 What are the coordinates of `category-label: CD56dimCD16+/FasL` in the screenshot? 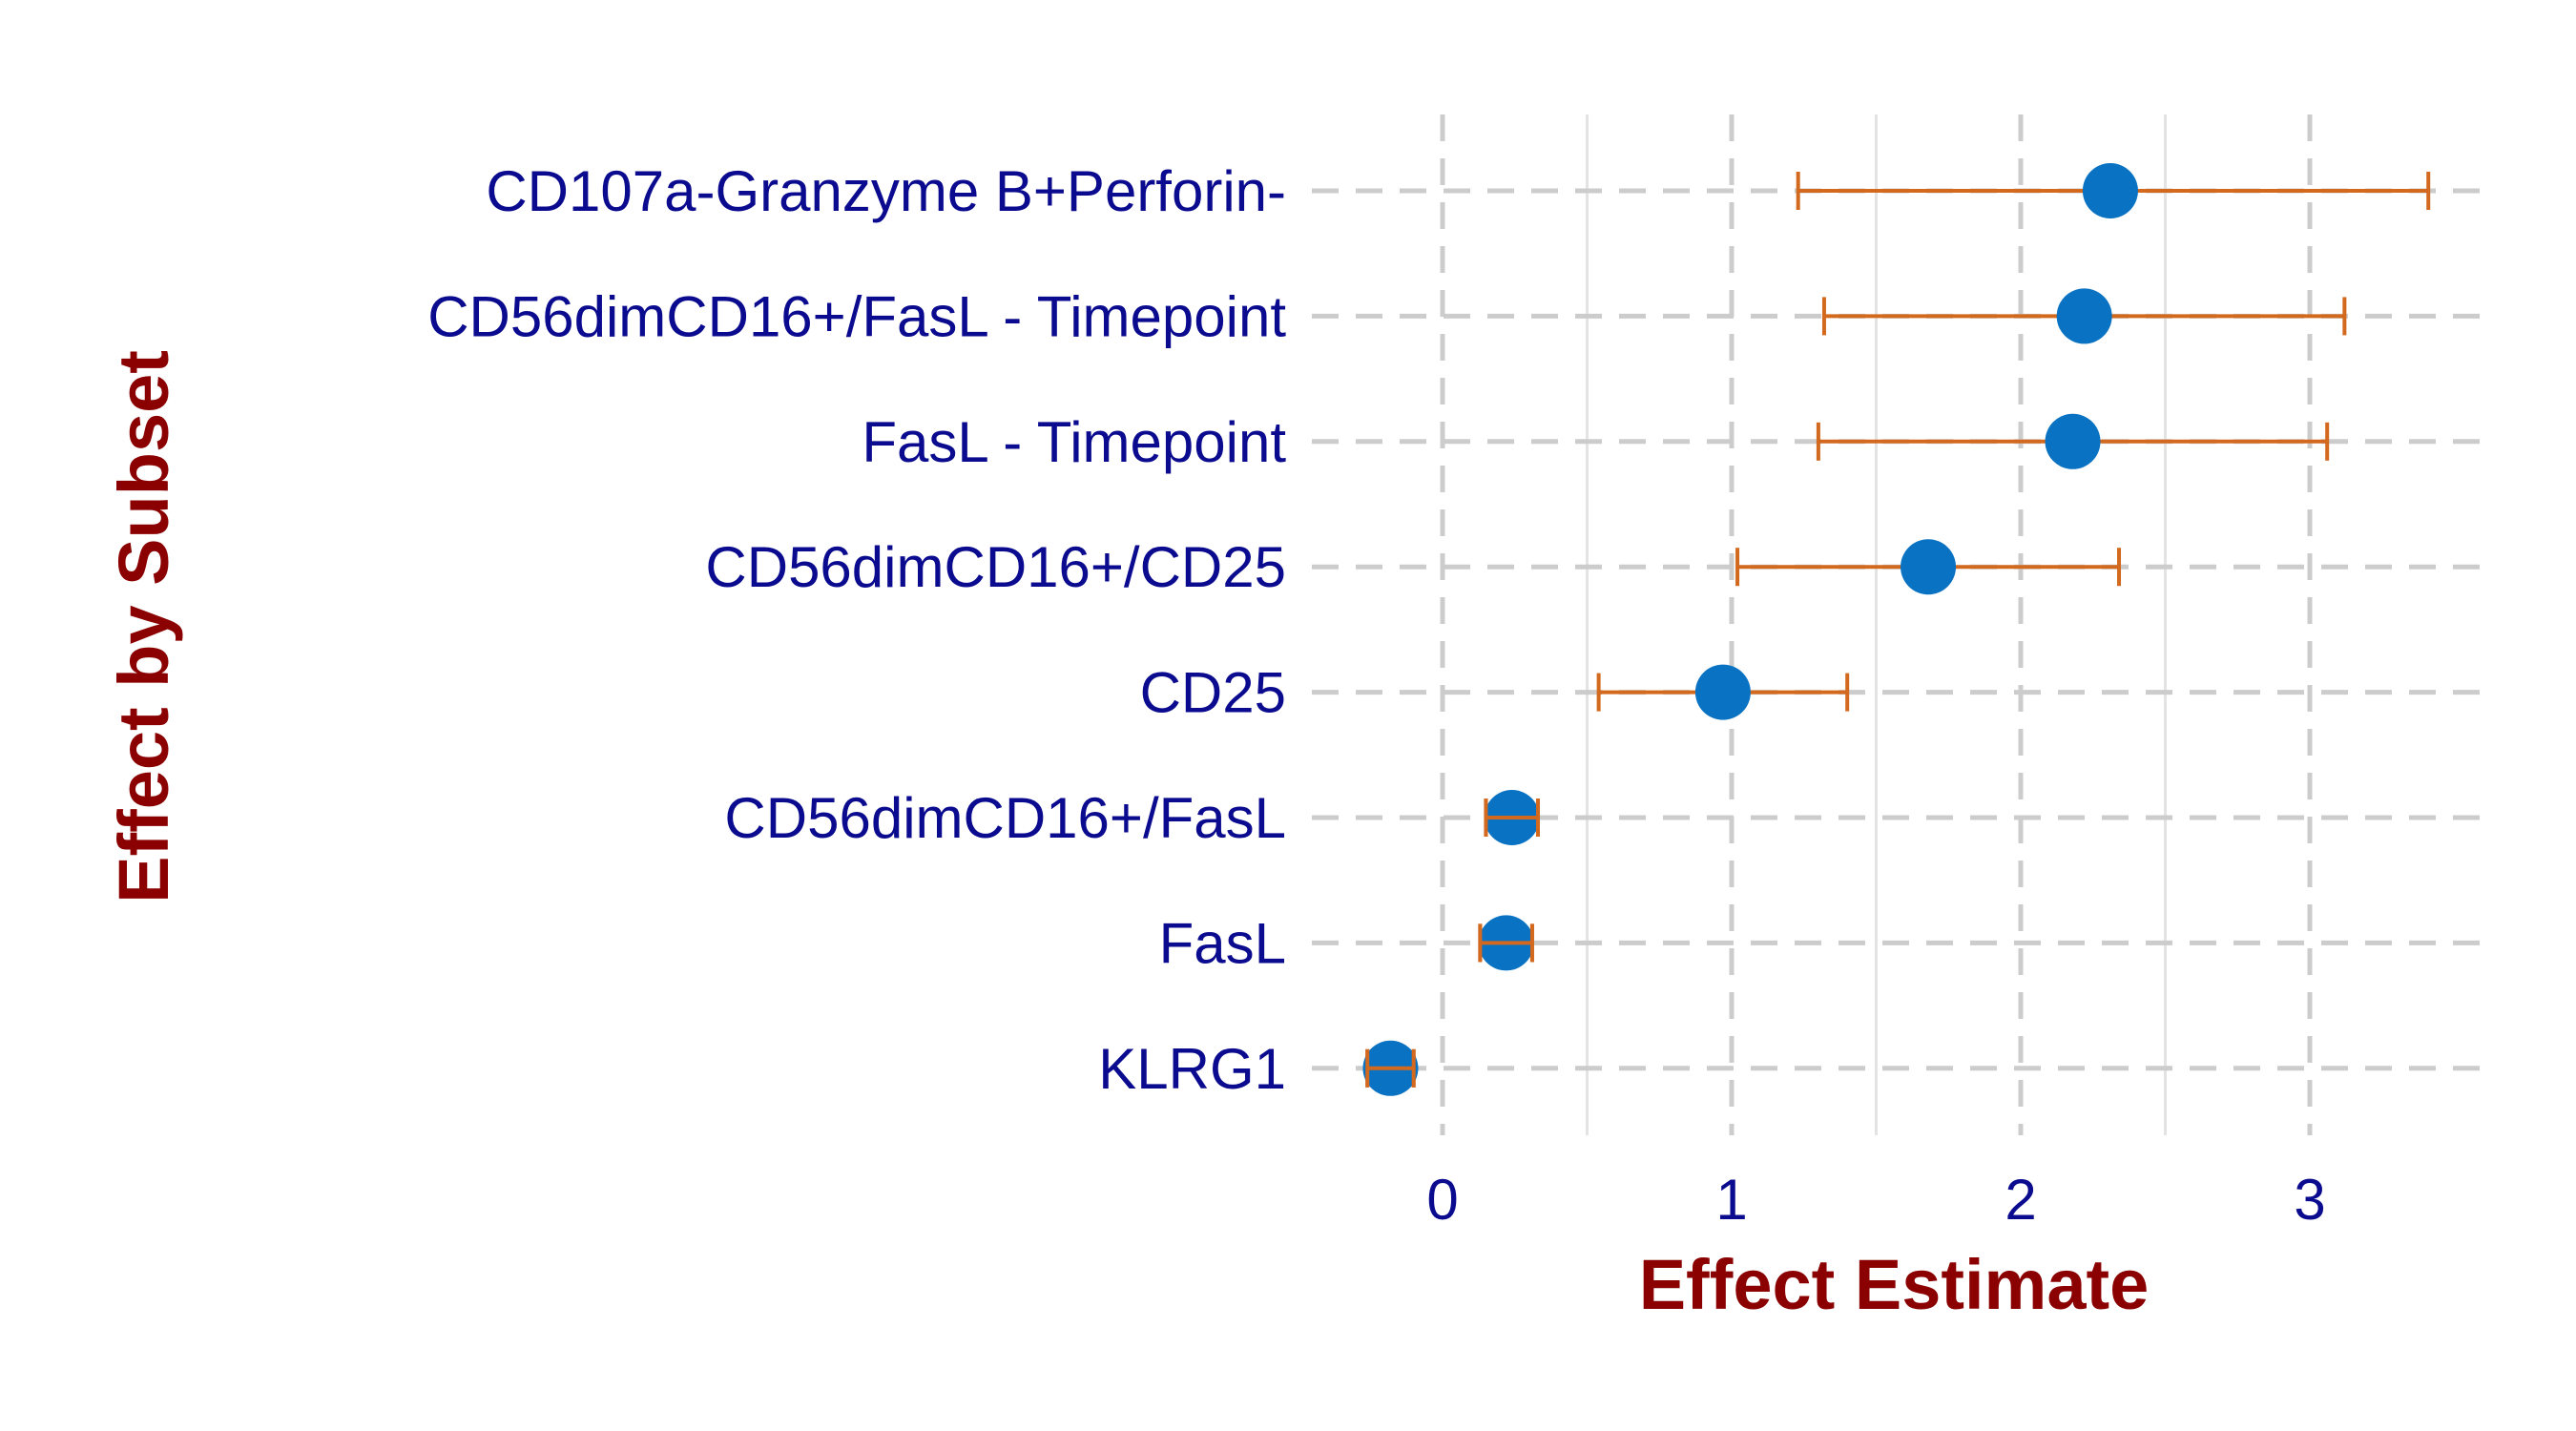 It's located at (1005, 818).